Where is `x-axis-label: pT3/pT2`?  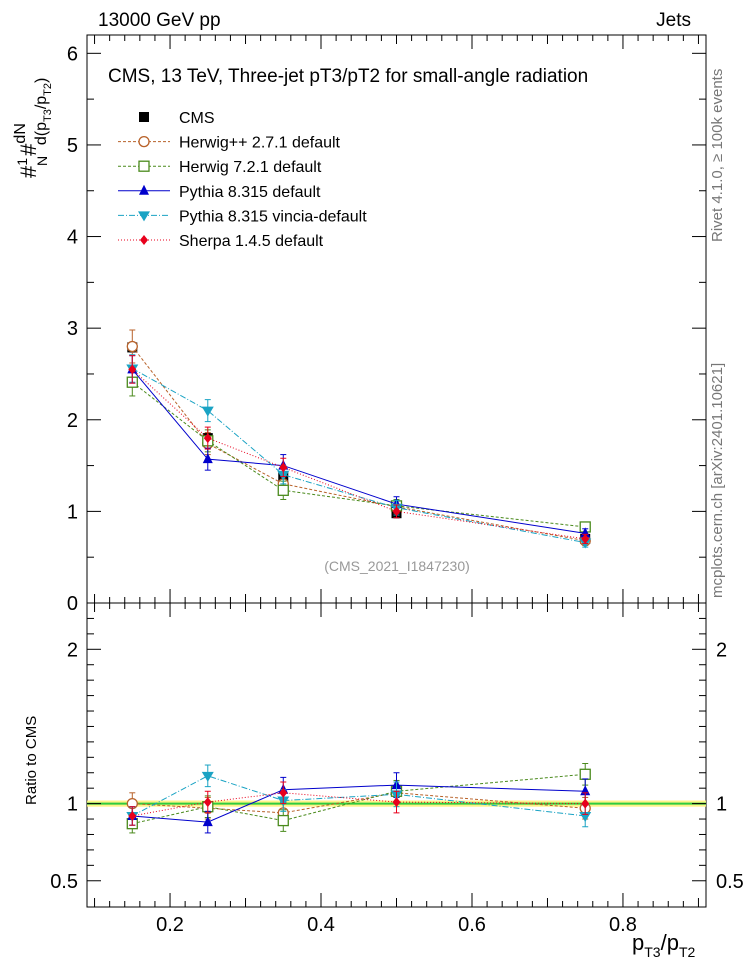
x-axis-label: pT3/pT2 is located at coordinates (664, 945).